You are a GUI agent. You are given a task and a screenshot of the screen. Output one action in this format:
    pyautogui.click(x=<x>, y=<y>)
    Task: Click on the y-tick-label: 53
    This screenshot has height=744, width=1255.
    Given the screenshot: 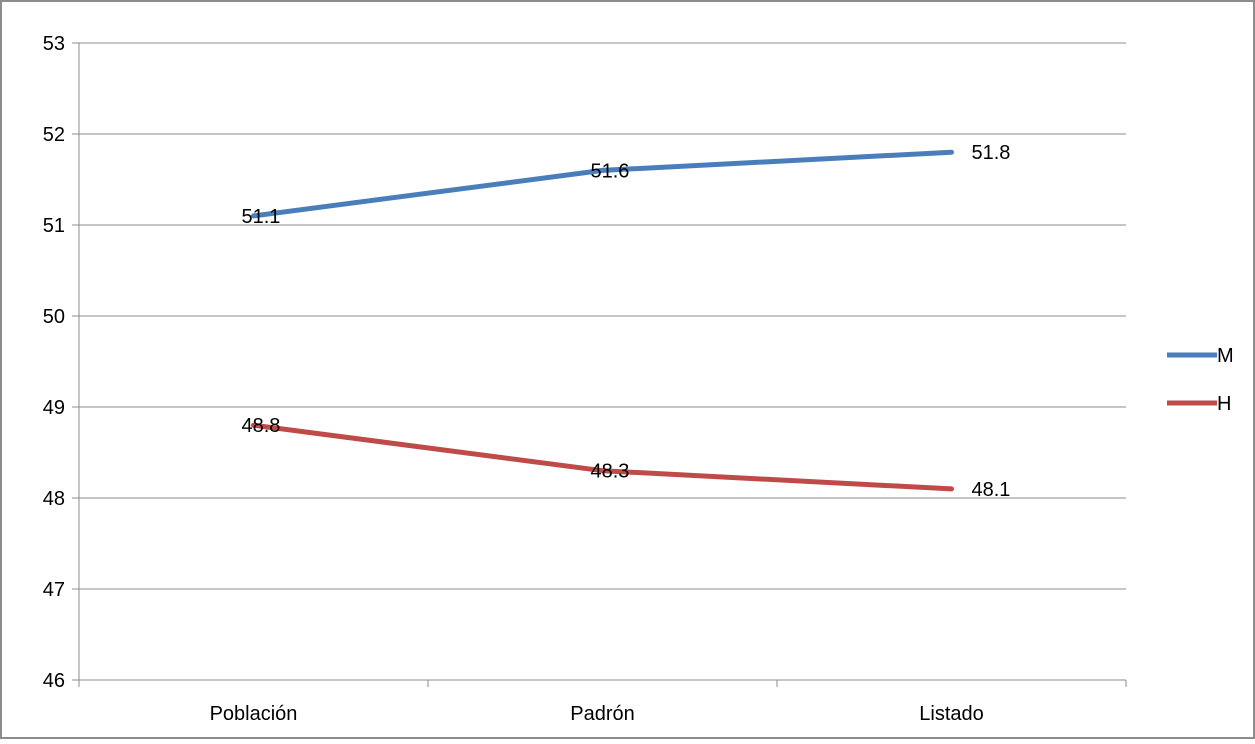 What is the action you would take?
    pyautogui.click(x=54, y=44)
    